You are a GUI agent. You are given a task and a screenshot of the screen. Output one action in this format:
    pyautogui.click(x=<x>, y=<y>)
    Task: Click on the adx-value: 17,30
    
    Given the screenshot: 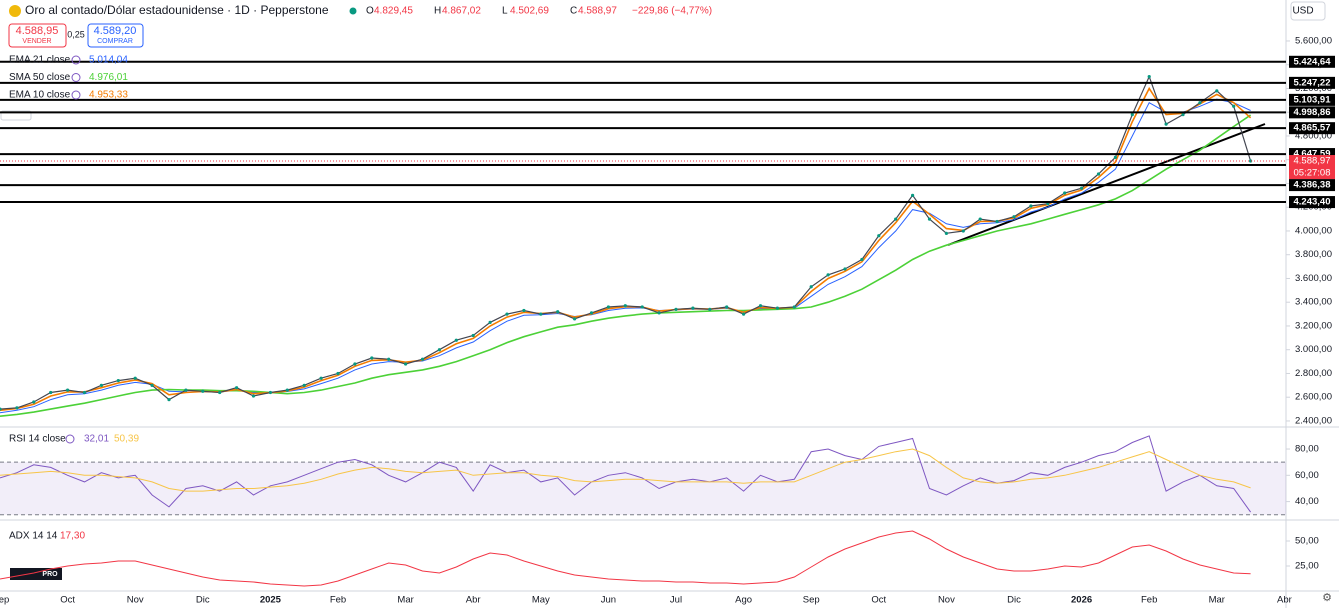 What is the action you would take?
    pyautogui.click(x=72, y=536)
    